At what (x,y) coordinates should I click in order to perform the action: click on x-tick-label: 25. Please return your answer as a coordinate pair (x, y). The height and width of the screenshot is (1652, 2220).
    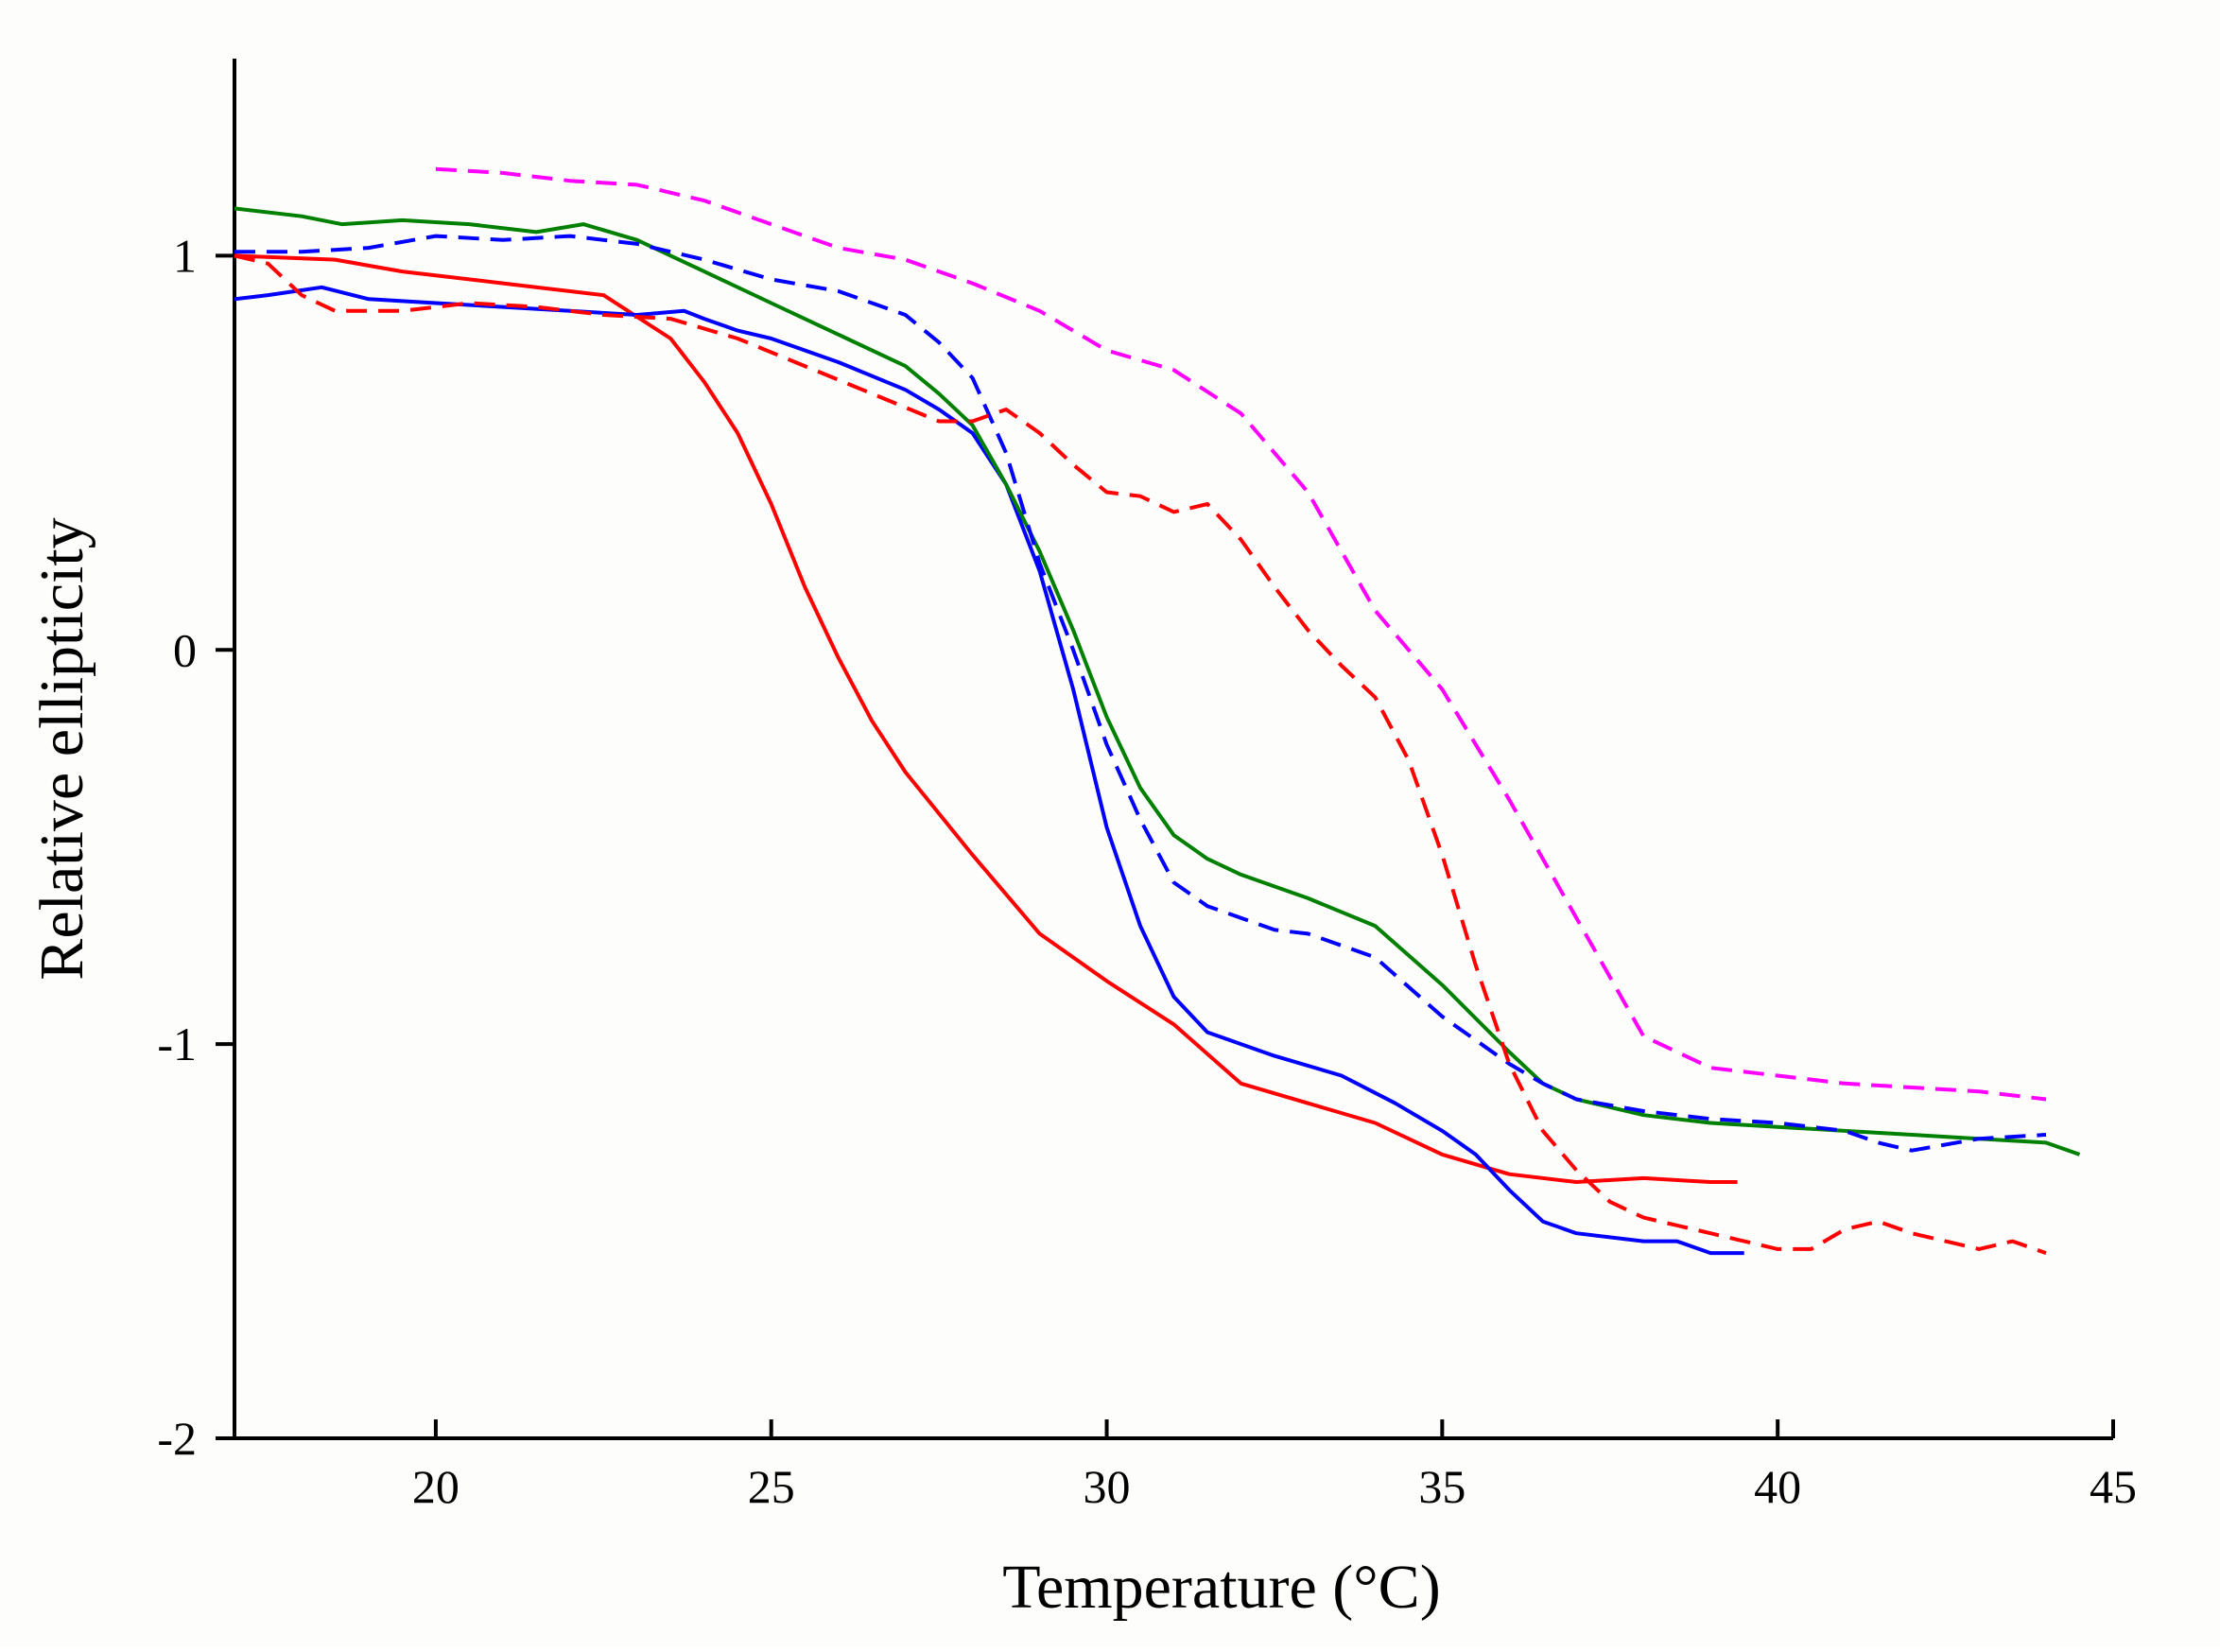
    Looking at the image, I should click on (771, 1487).